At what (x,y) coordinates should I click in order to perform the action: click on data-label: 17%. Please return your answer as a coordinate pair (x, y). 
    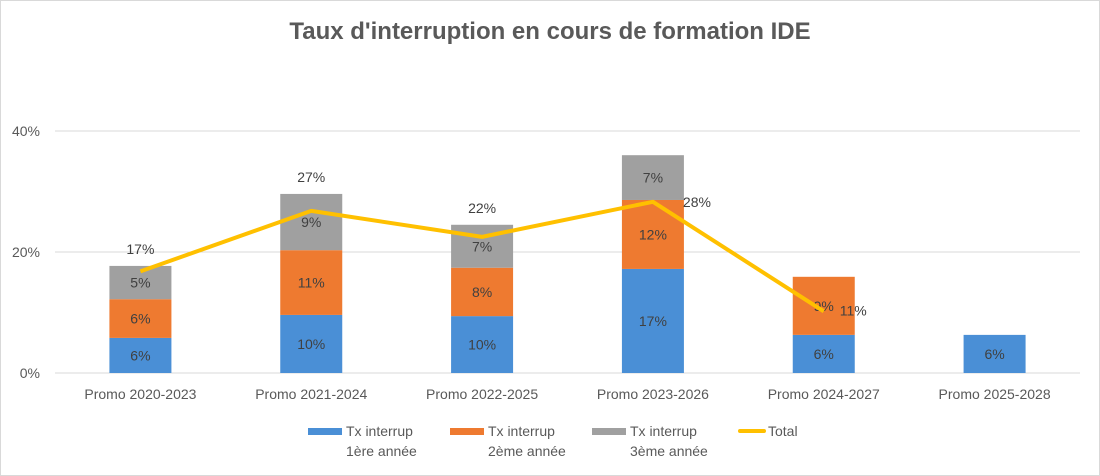
    Looking at the image, I should click on (653, 321).